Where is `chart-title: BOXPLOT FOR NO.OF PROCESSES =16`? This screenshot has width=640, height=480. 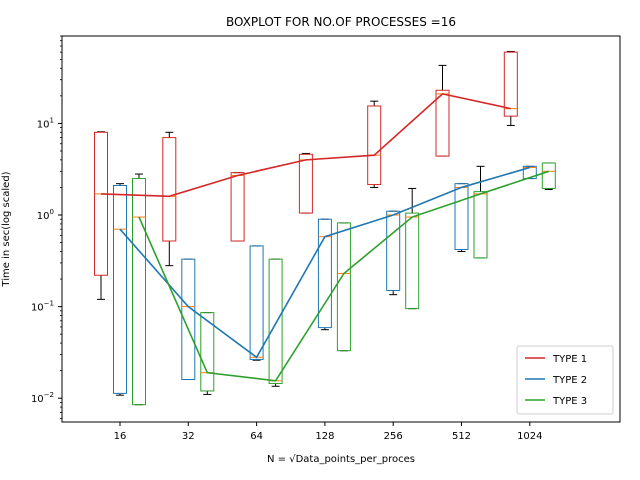
chart-title: BOXPLOT FOR NO.OF PROCESSES =16 is located at coordinates (341, 22).